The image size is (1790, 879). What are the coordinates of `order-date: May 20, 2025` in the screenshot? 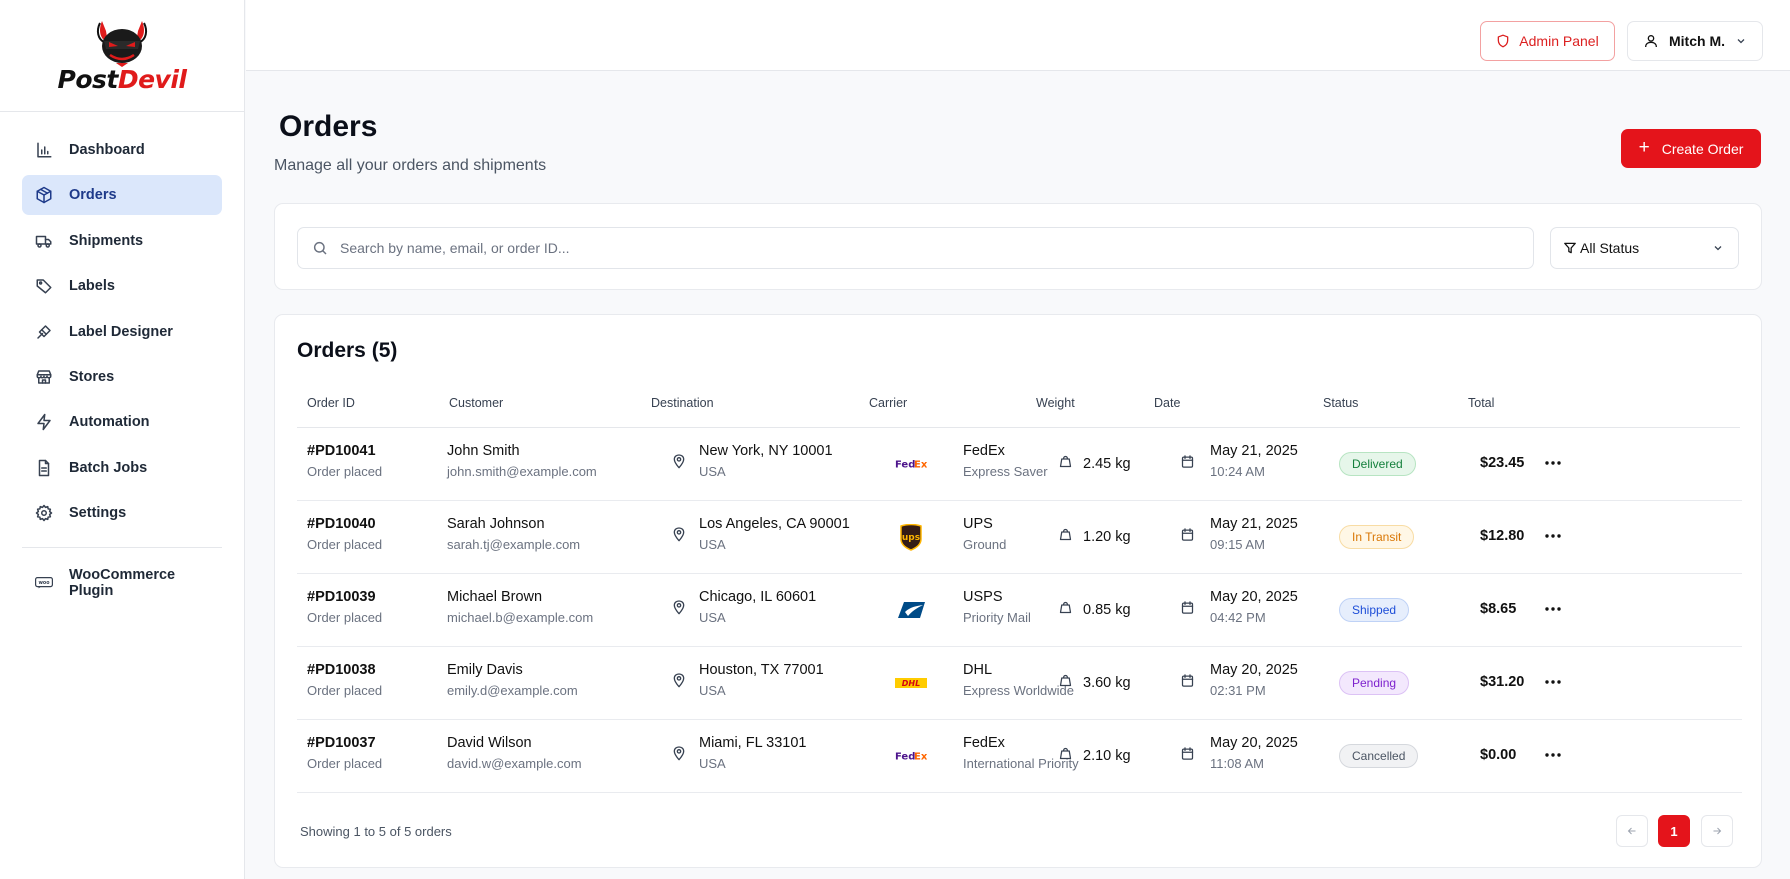 It's located at (1254, 743).